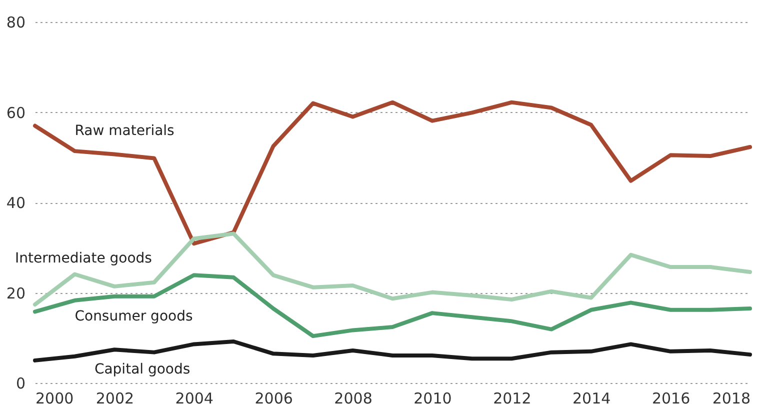 The image size is (782, 411). I want to click on y-tick-label: 20, so click(16, 293).